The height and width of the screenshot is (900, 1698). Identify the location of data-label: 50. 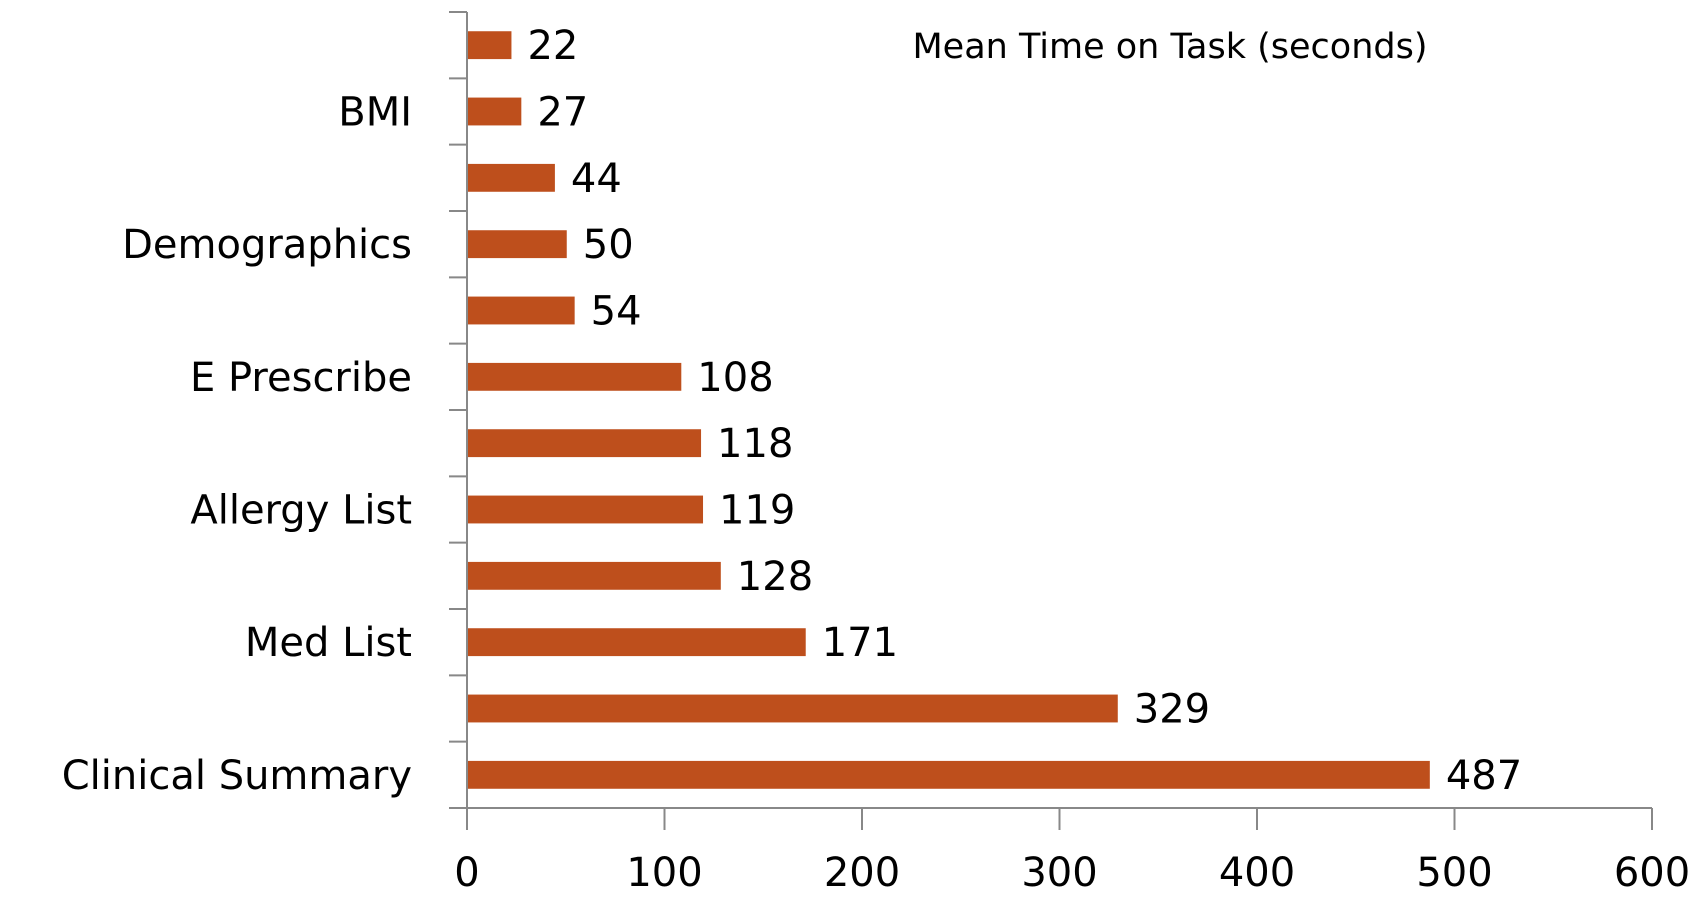
(608, 245).